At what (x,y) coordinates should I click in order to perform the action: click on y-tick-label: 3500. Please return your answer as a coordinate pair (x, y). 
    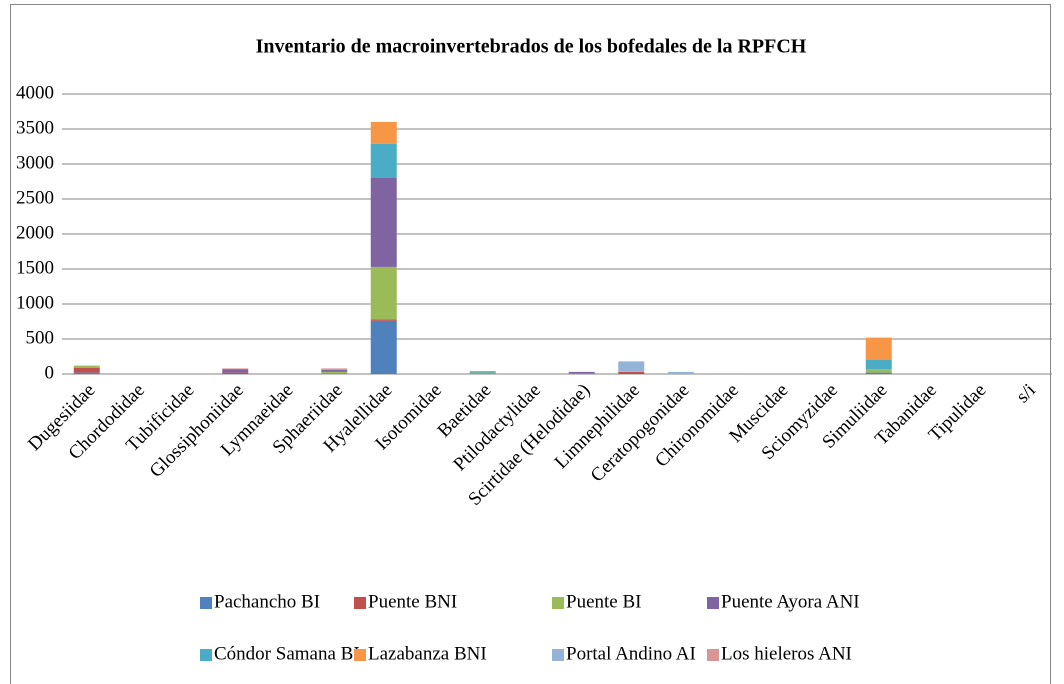
    Looking at the image, I should click on (35, 127).